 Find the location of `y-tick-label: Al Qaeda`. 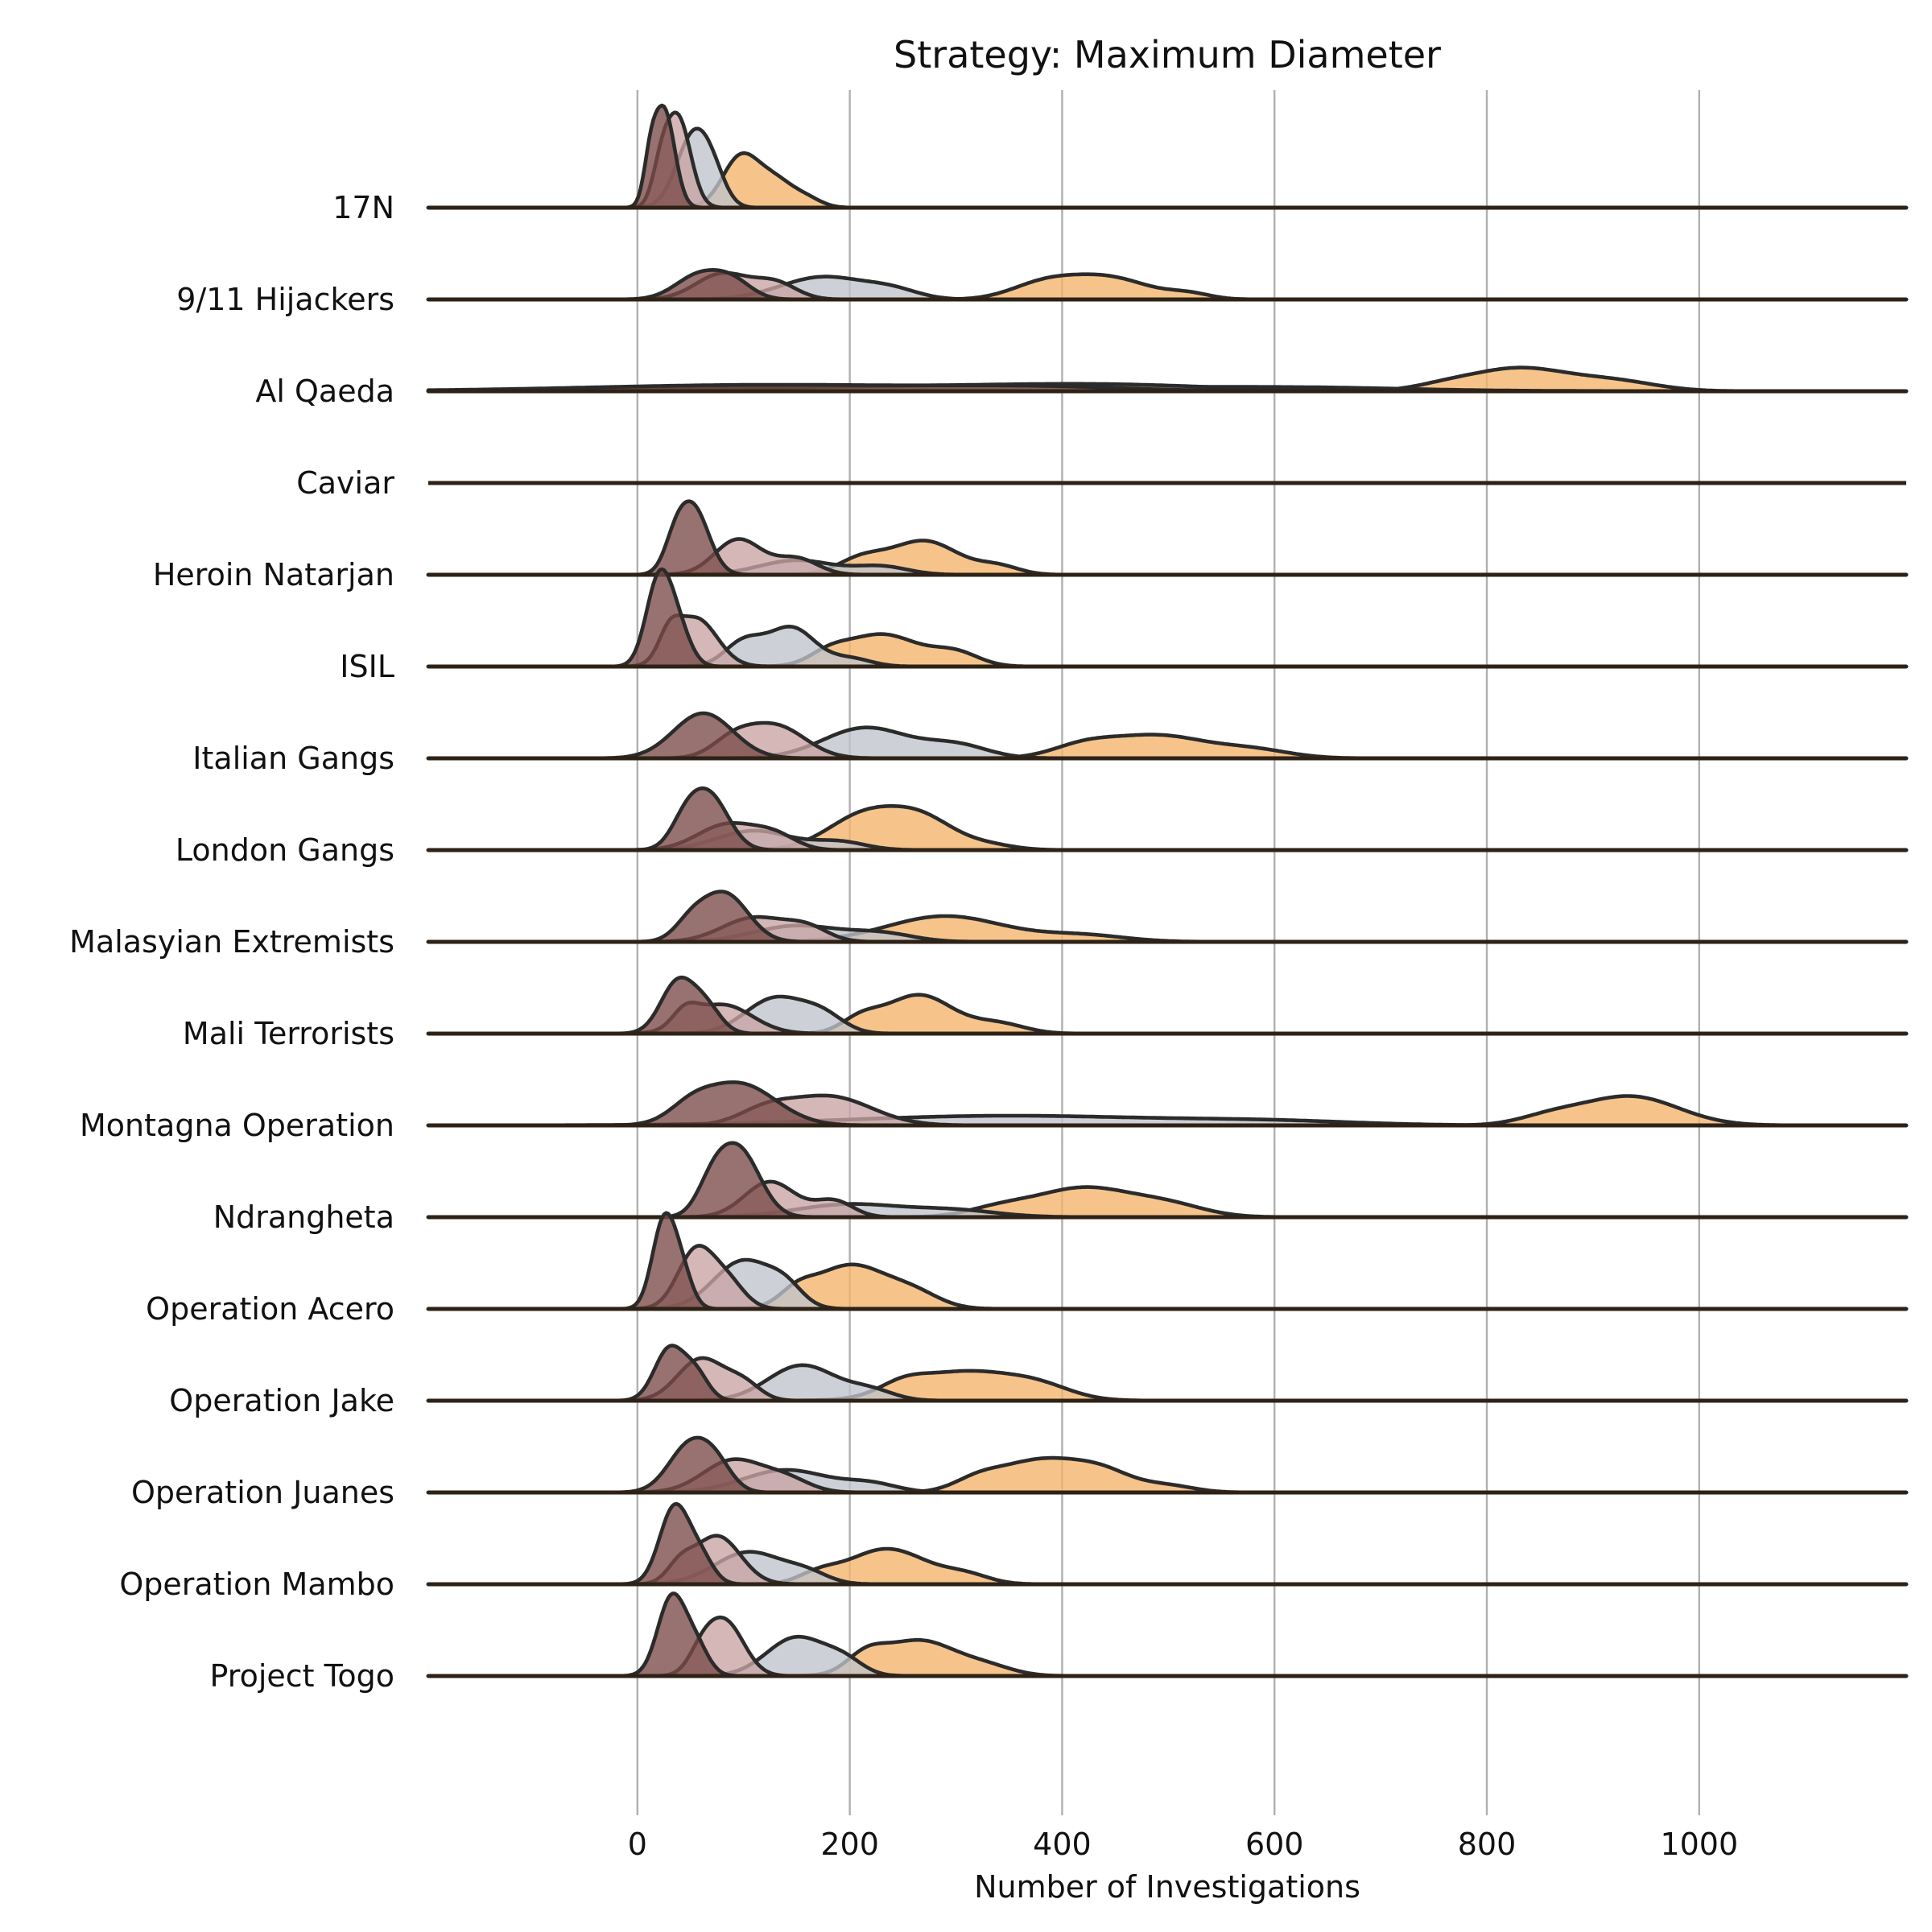

y-tick-label: Al Qaeda is located at coordinates (324, 391).